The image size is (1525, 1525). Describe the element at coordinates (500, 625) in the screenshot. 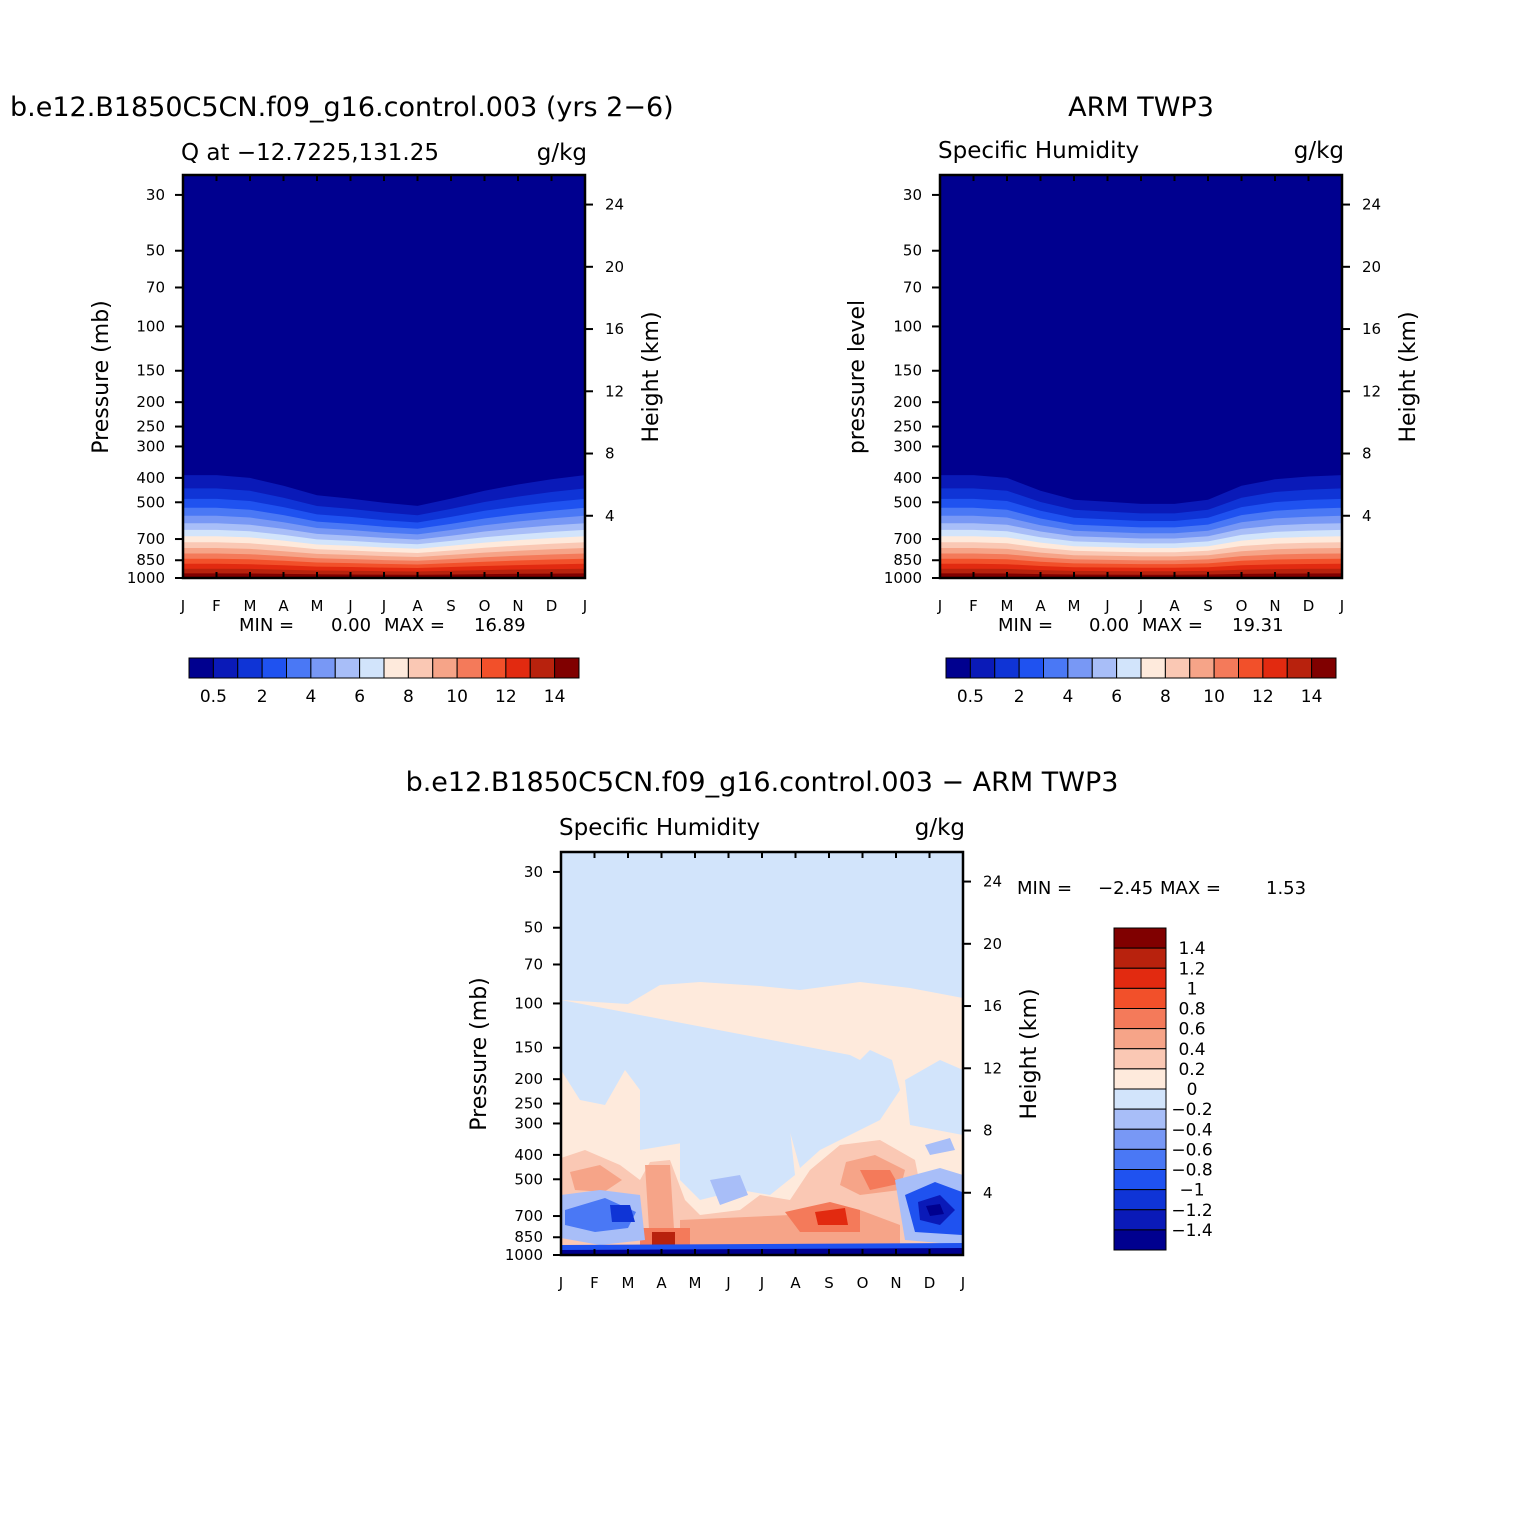

I see `panel-model-max-value: 16.89` at that location.